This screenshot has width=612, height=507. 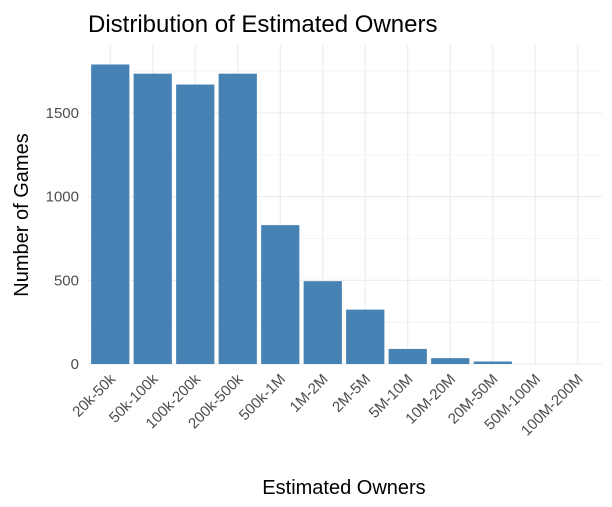 What do you see at coordinates (62, 113) in the screenshot?
I see `y-tick-label: 1500` at bounding box center [62, 113].